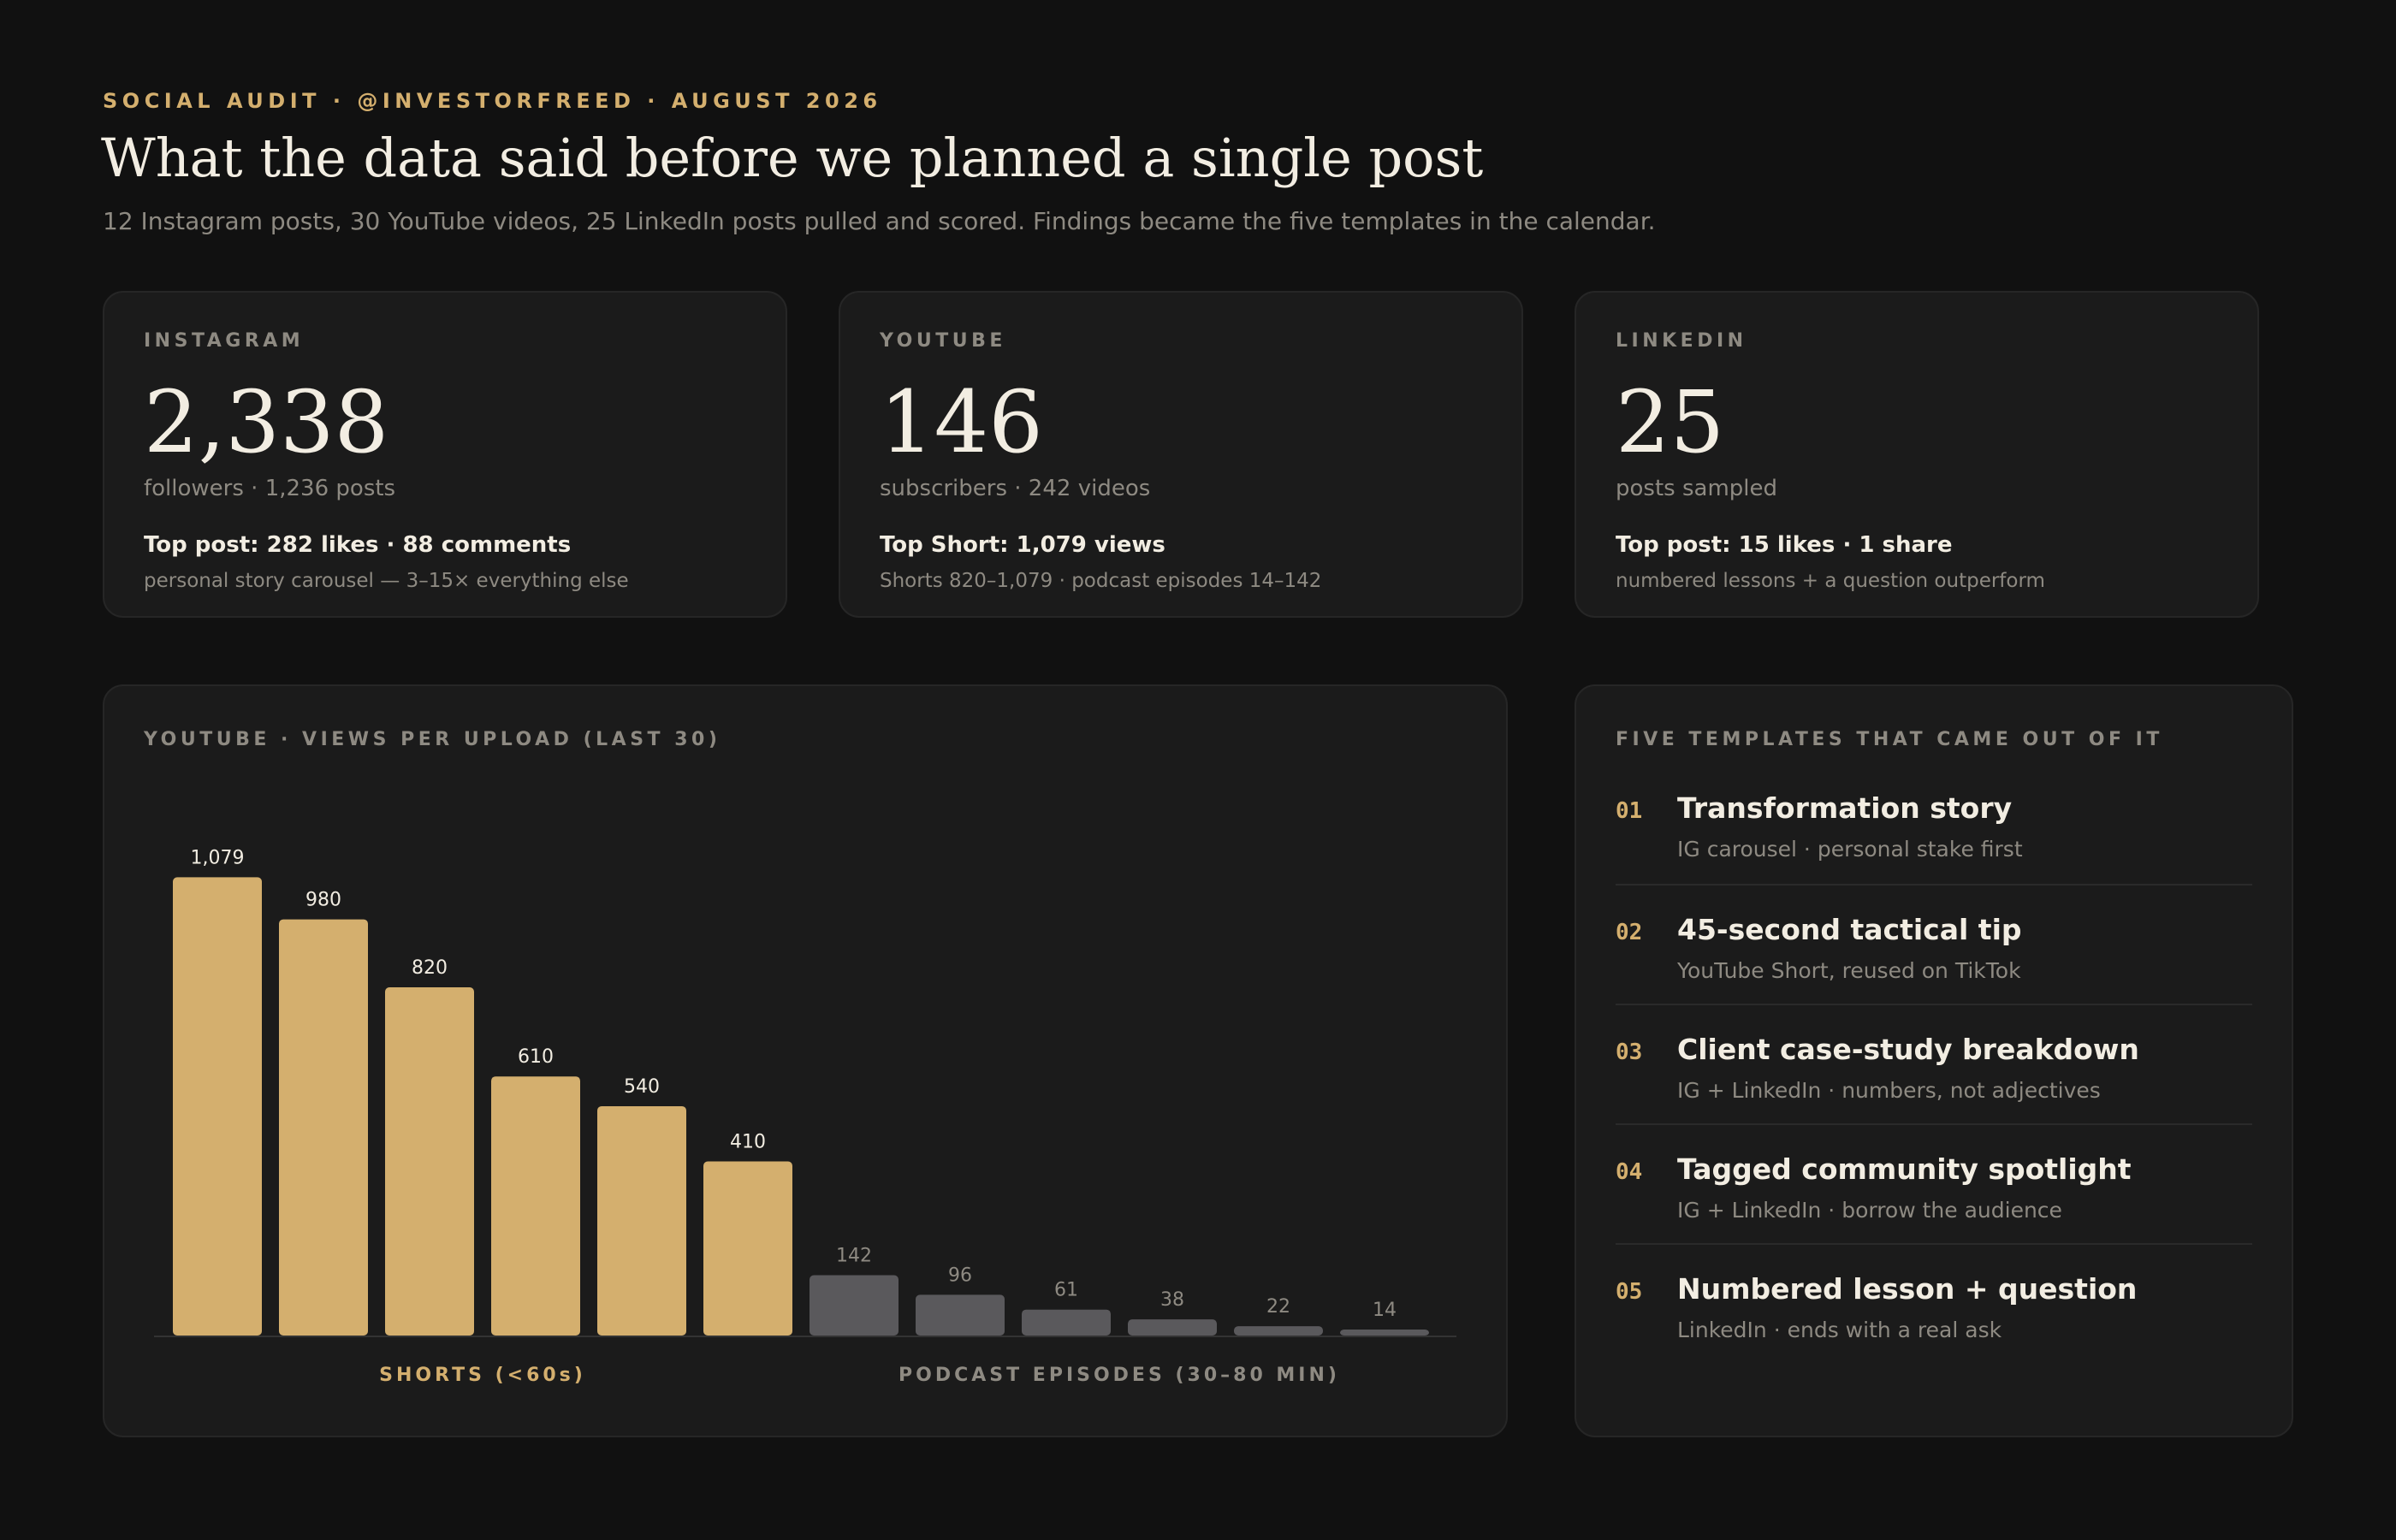 The image size is (2396, 1540). What do you see at coordinates (482, 1375) in the screenshot?
I see `shorts-group-label: SHORTS (<60s)` at bounding box center [482, 1375].